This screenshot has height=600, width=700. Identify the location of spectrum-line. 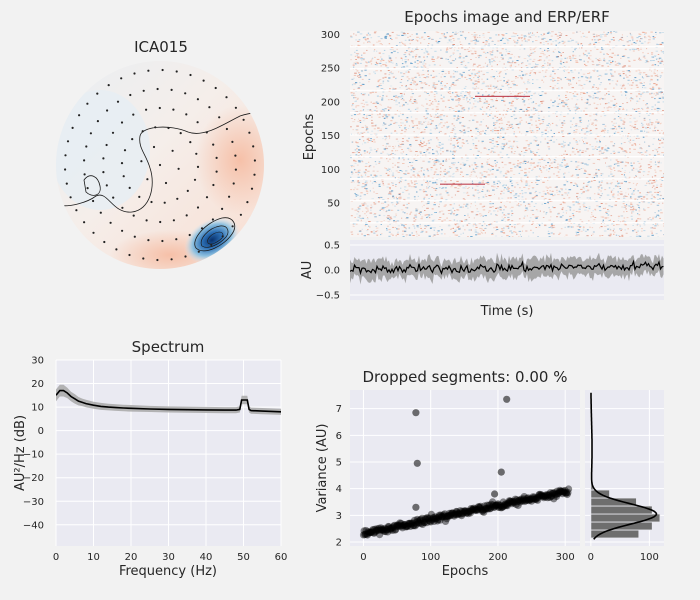
(168, 401).